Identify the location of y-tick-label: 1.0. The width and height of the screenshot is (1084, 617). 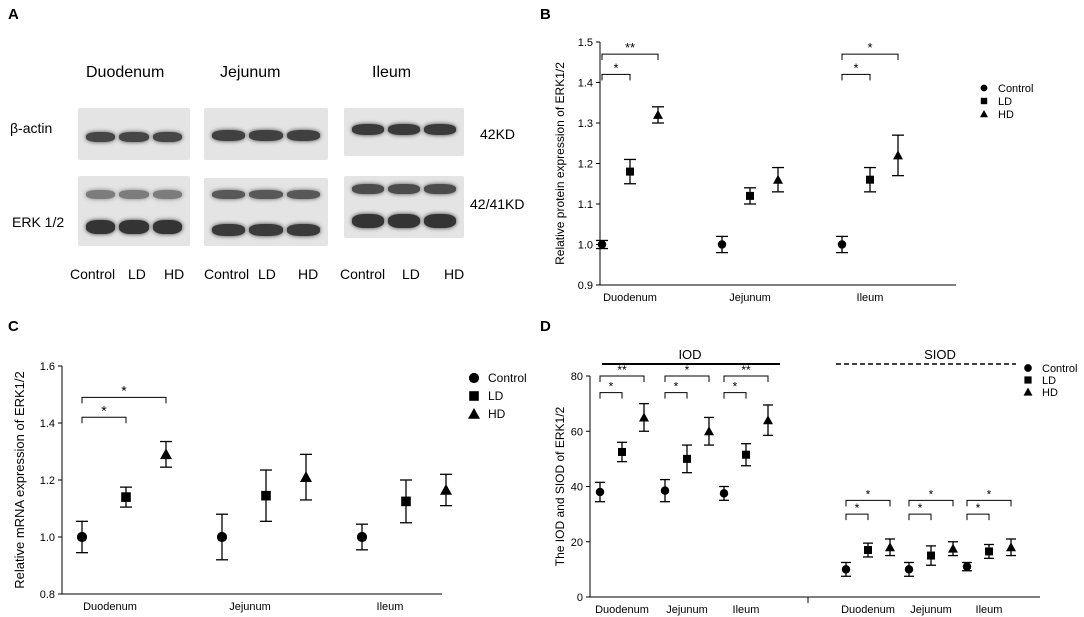
(47, 538).